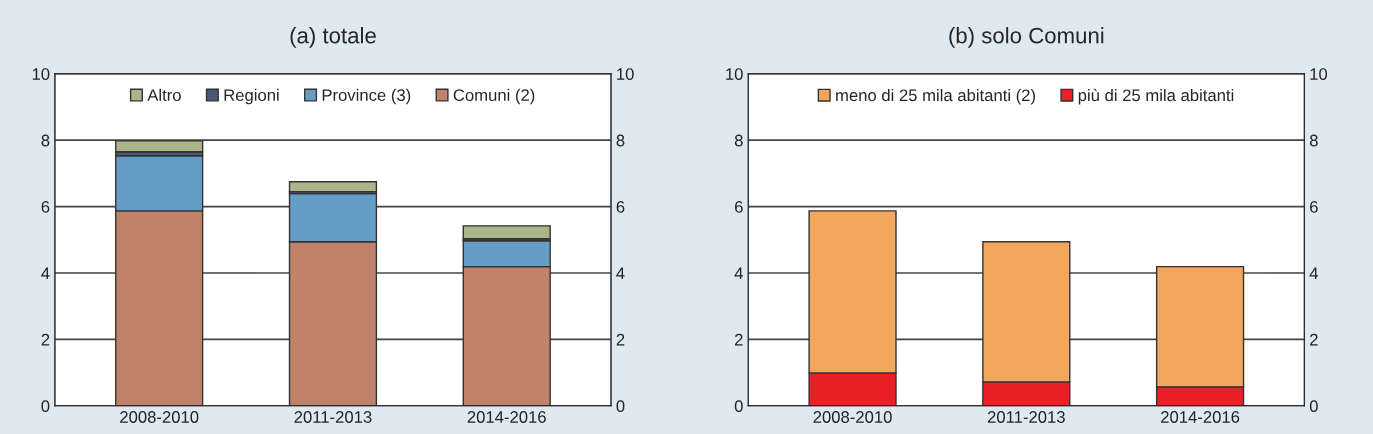  Describe the element at coordinates (1156, 96) in the screenshot. I see `legend-label: più di 25 mila abitanti` at that location.